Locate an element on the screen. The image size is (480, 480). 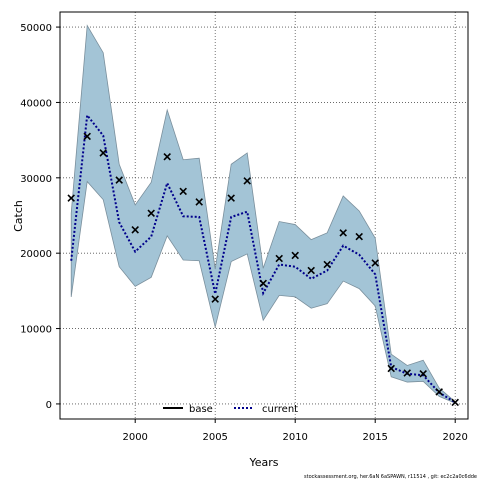
legend-current-label: current is located at coordinates (280, 409).